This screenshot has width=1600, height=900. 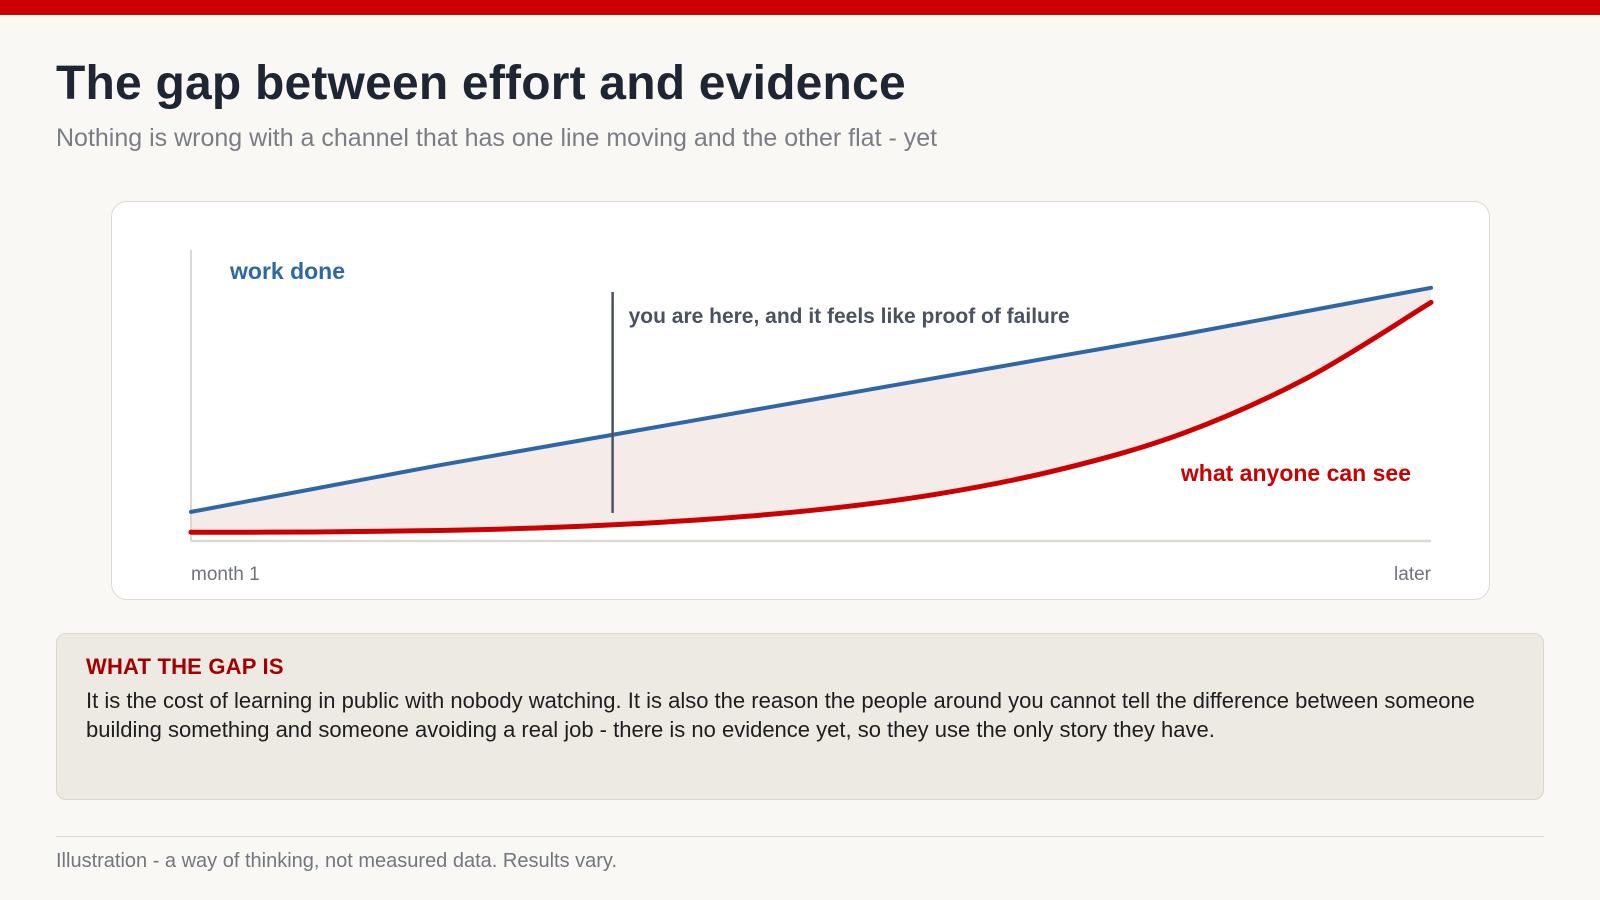 What do you see at coordinates (1295, 473) in the screenshot?
I see `visible-evidence-label: what anyone can see` at bounding box center [1295, 473].